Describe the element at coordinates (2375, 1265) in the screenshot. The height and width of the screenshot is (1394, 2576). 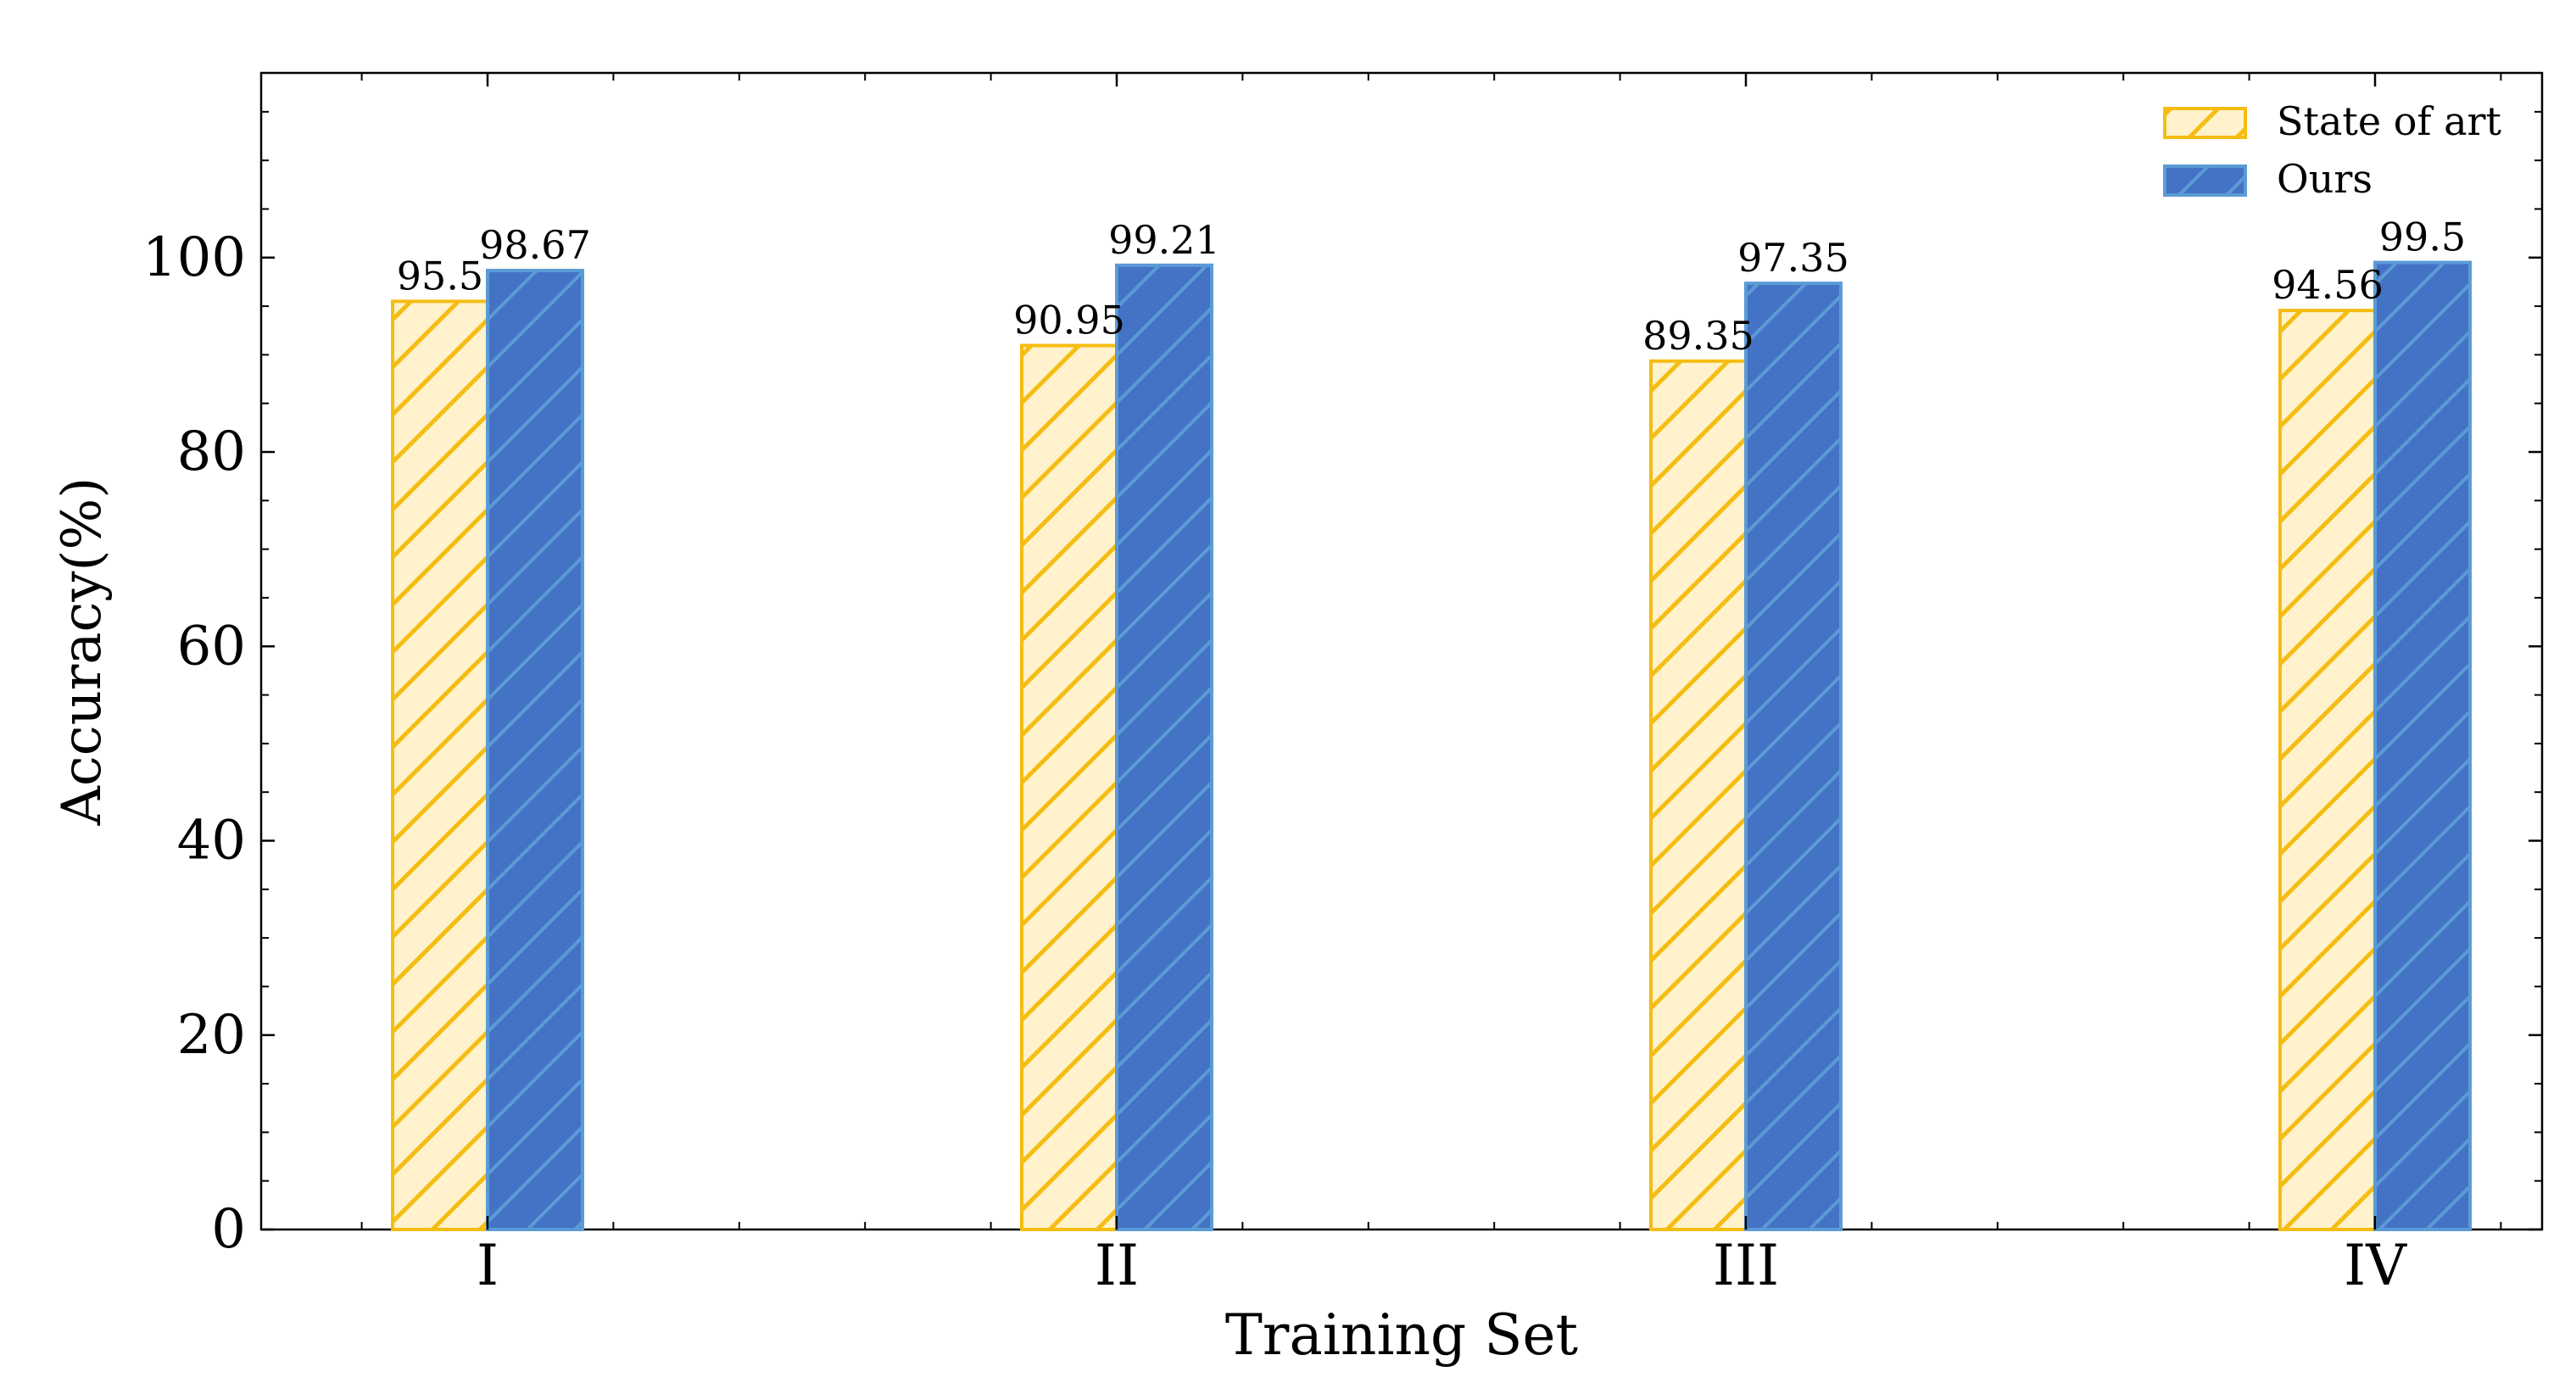
I see `x-tick-label-iv: IV` at that location.